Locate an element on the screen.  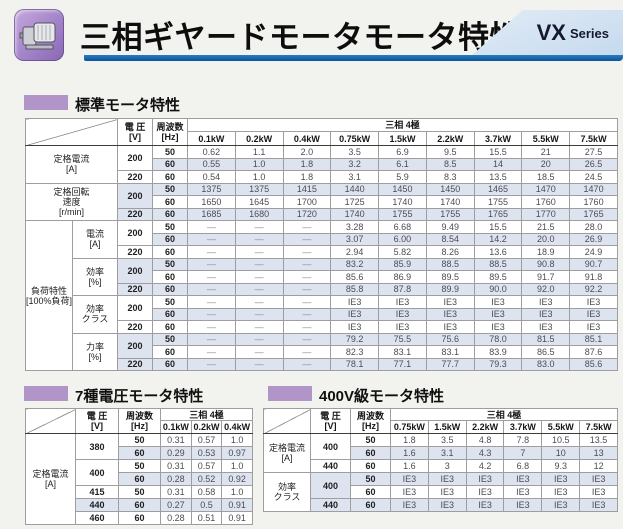
table-row: 440 60 IE3 IE3 IE3 IE3 IE3 IE3 is located at coordinates (441, 505).